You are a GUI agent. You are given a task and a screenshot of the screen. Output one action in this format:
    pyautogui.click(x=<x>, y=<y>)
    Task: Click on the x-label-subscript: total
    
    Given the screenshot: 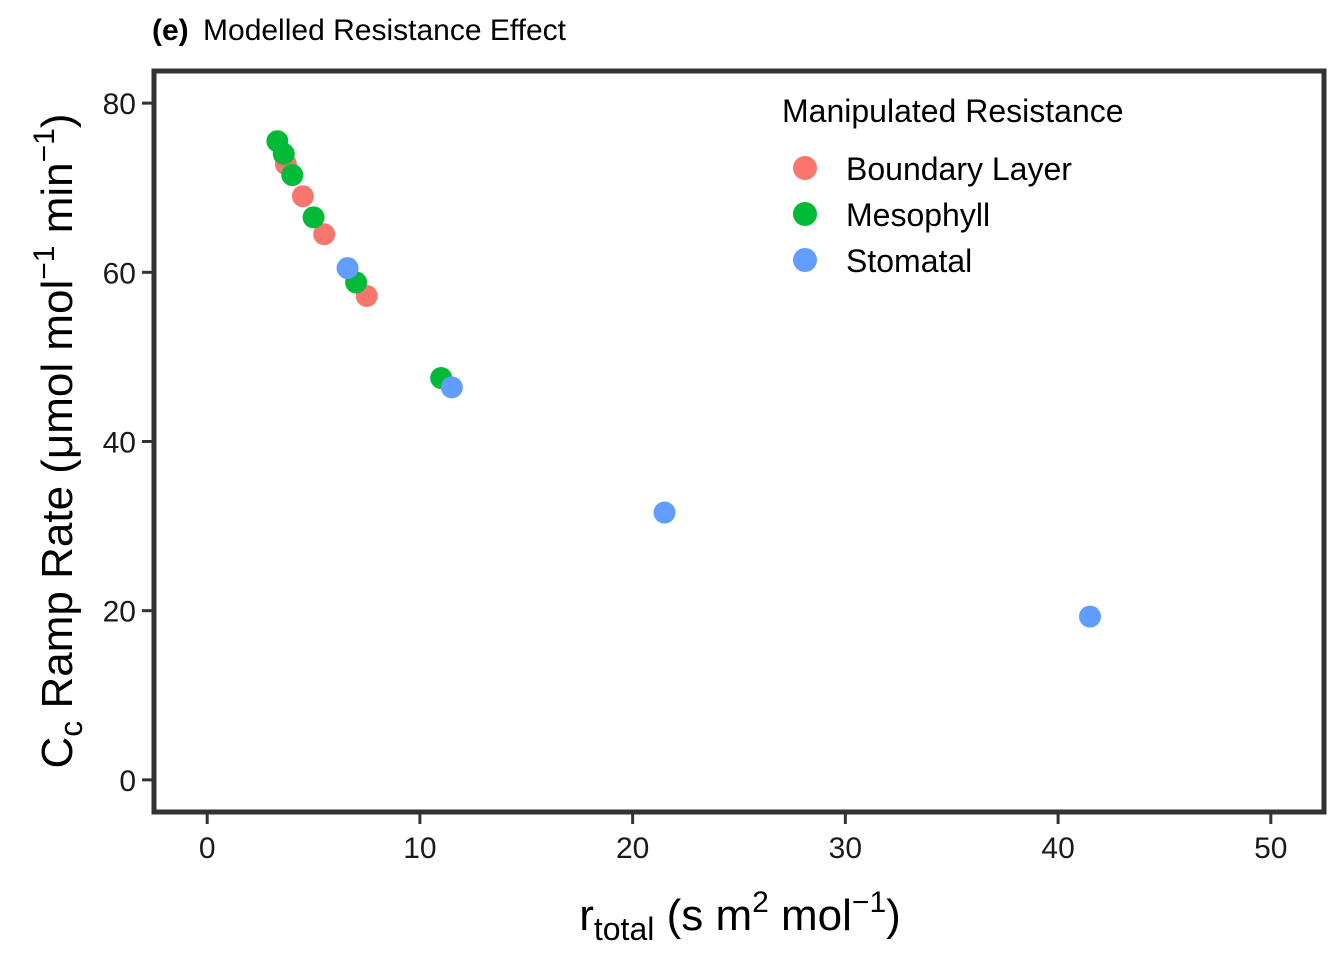 What is the action you would take?
    pyautogui.click(x=624, y=929)
    